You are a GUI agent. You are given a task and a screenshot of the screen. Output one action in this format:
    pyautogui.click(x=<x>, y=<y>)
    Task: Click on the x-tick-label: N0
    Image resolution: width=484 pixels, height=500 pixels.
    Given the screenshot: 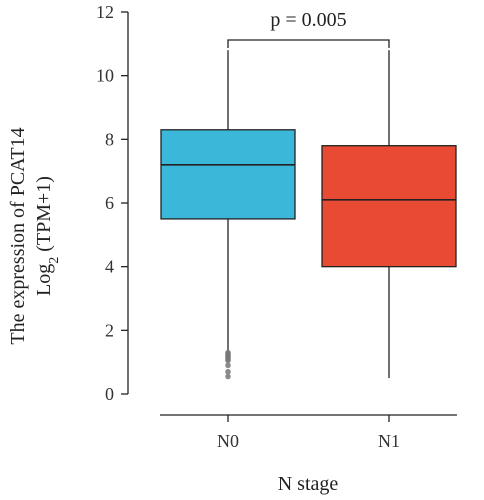 What is the action you would take?
    pyautogui.click(x=228, y=441)
    